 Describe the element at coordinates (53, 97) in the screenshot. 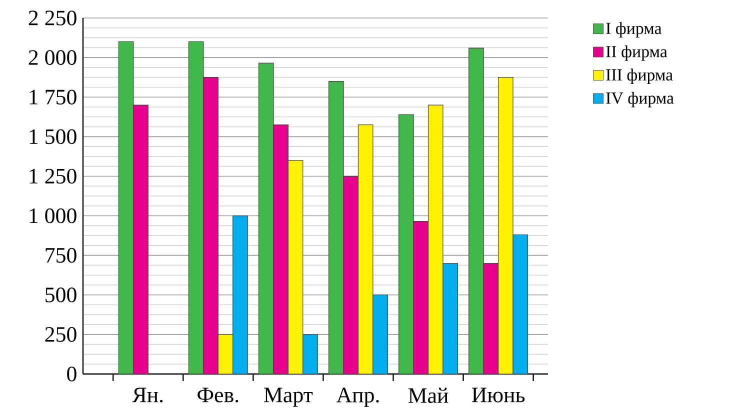

I see `y-tick-label: 1 750` at that location.